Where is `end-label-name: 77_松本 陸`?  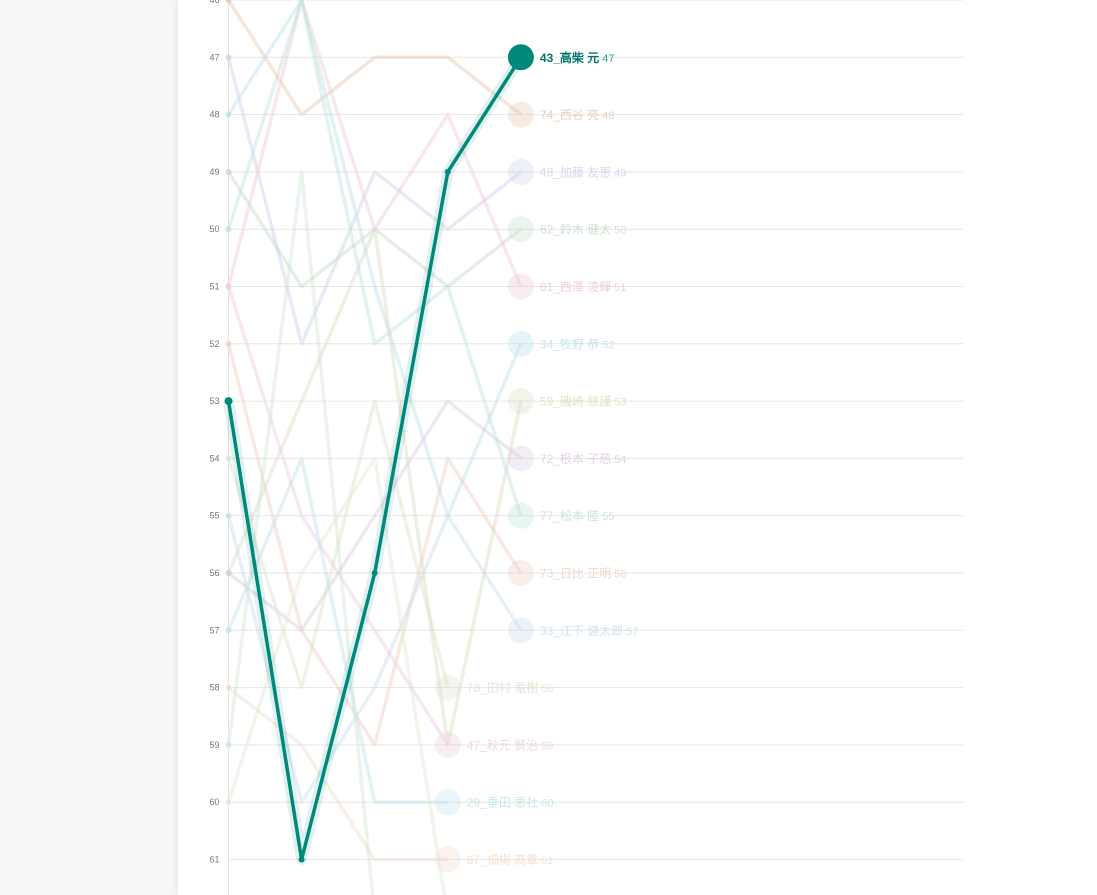 end-label-name: 77_松本 陸 is located at coordinates (569, 516).